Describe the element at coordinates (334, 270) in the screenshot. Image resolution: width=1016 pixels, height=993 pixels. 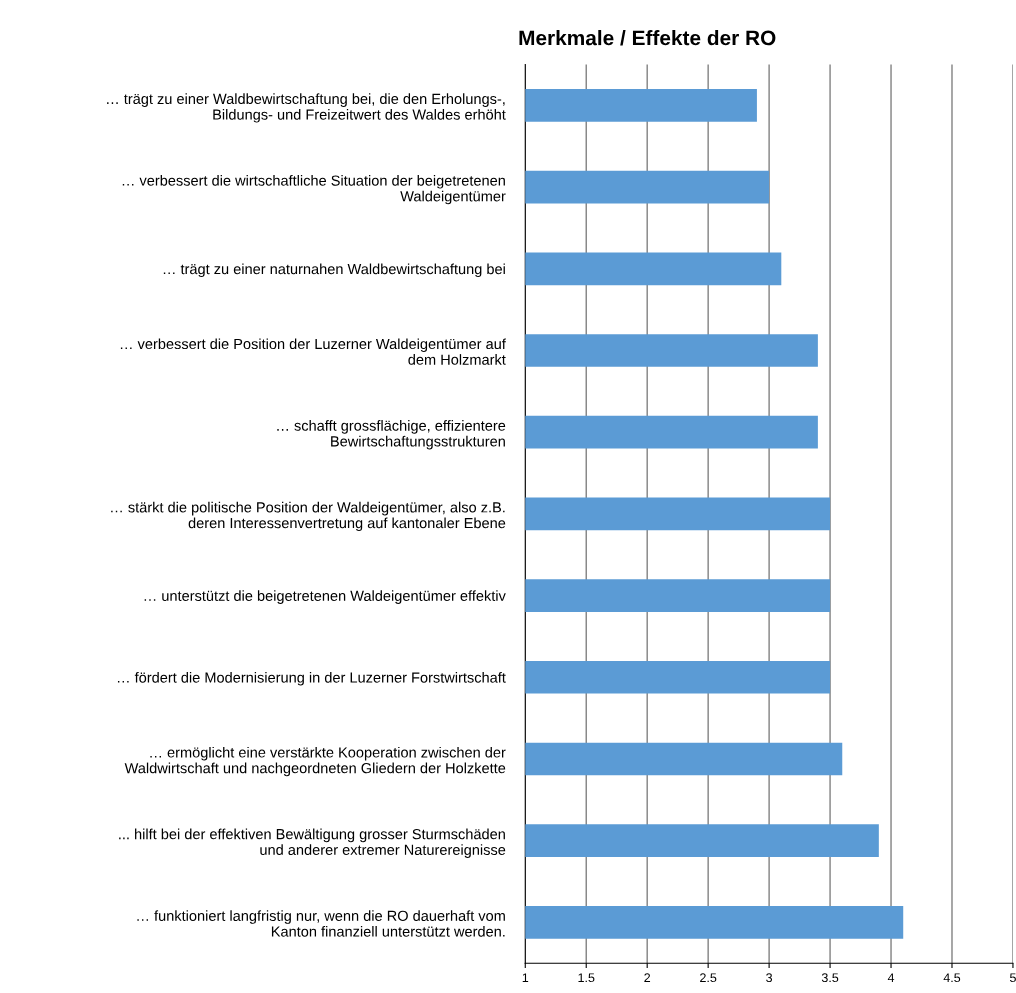
I see `y-tick-label: … trägt zu einer naturnahen Waldbewirtschaftung bei` at that location.